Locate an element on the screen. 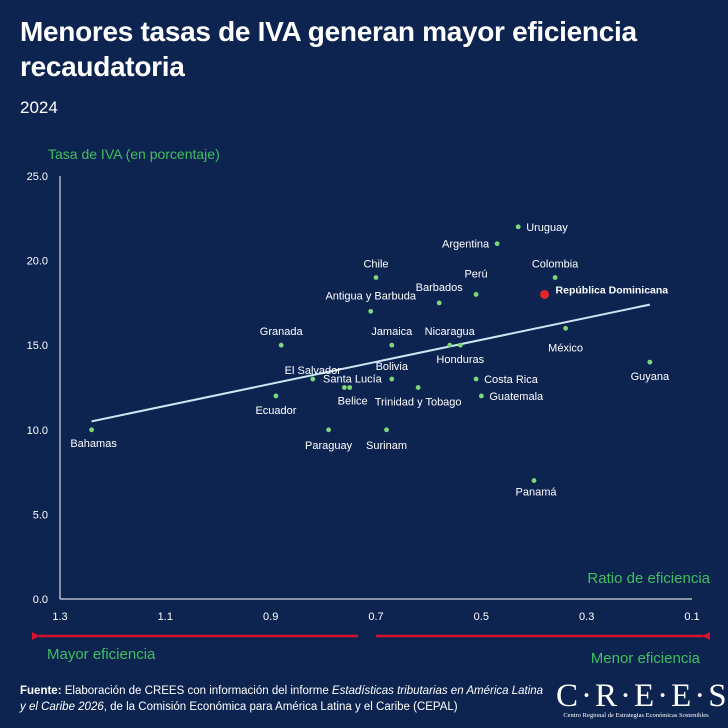 The image size is (728, 728). label-el-salvador: El Salvador is located at coordinates (313, 371).